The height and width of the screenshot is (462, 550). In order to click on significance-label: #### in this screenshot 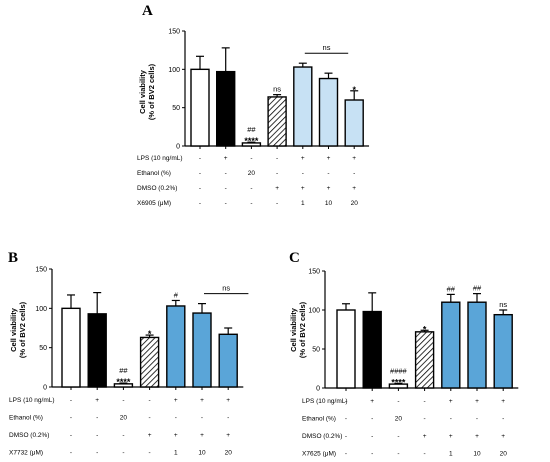, I will do `click(399, 370)`.